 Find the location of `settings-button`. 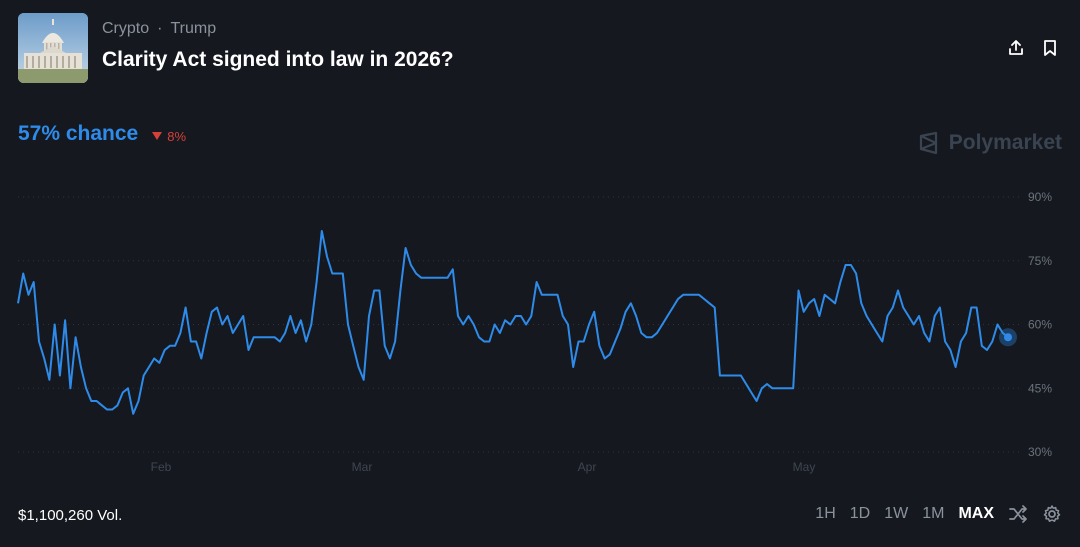

settings-button is located at coordinates (1052, 514).